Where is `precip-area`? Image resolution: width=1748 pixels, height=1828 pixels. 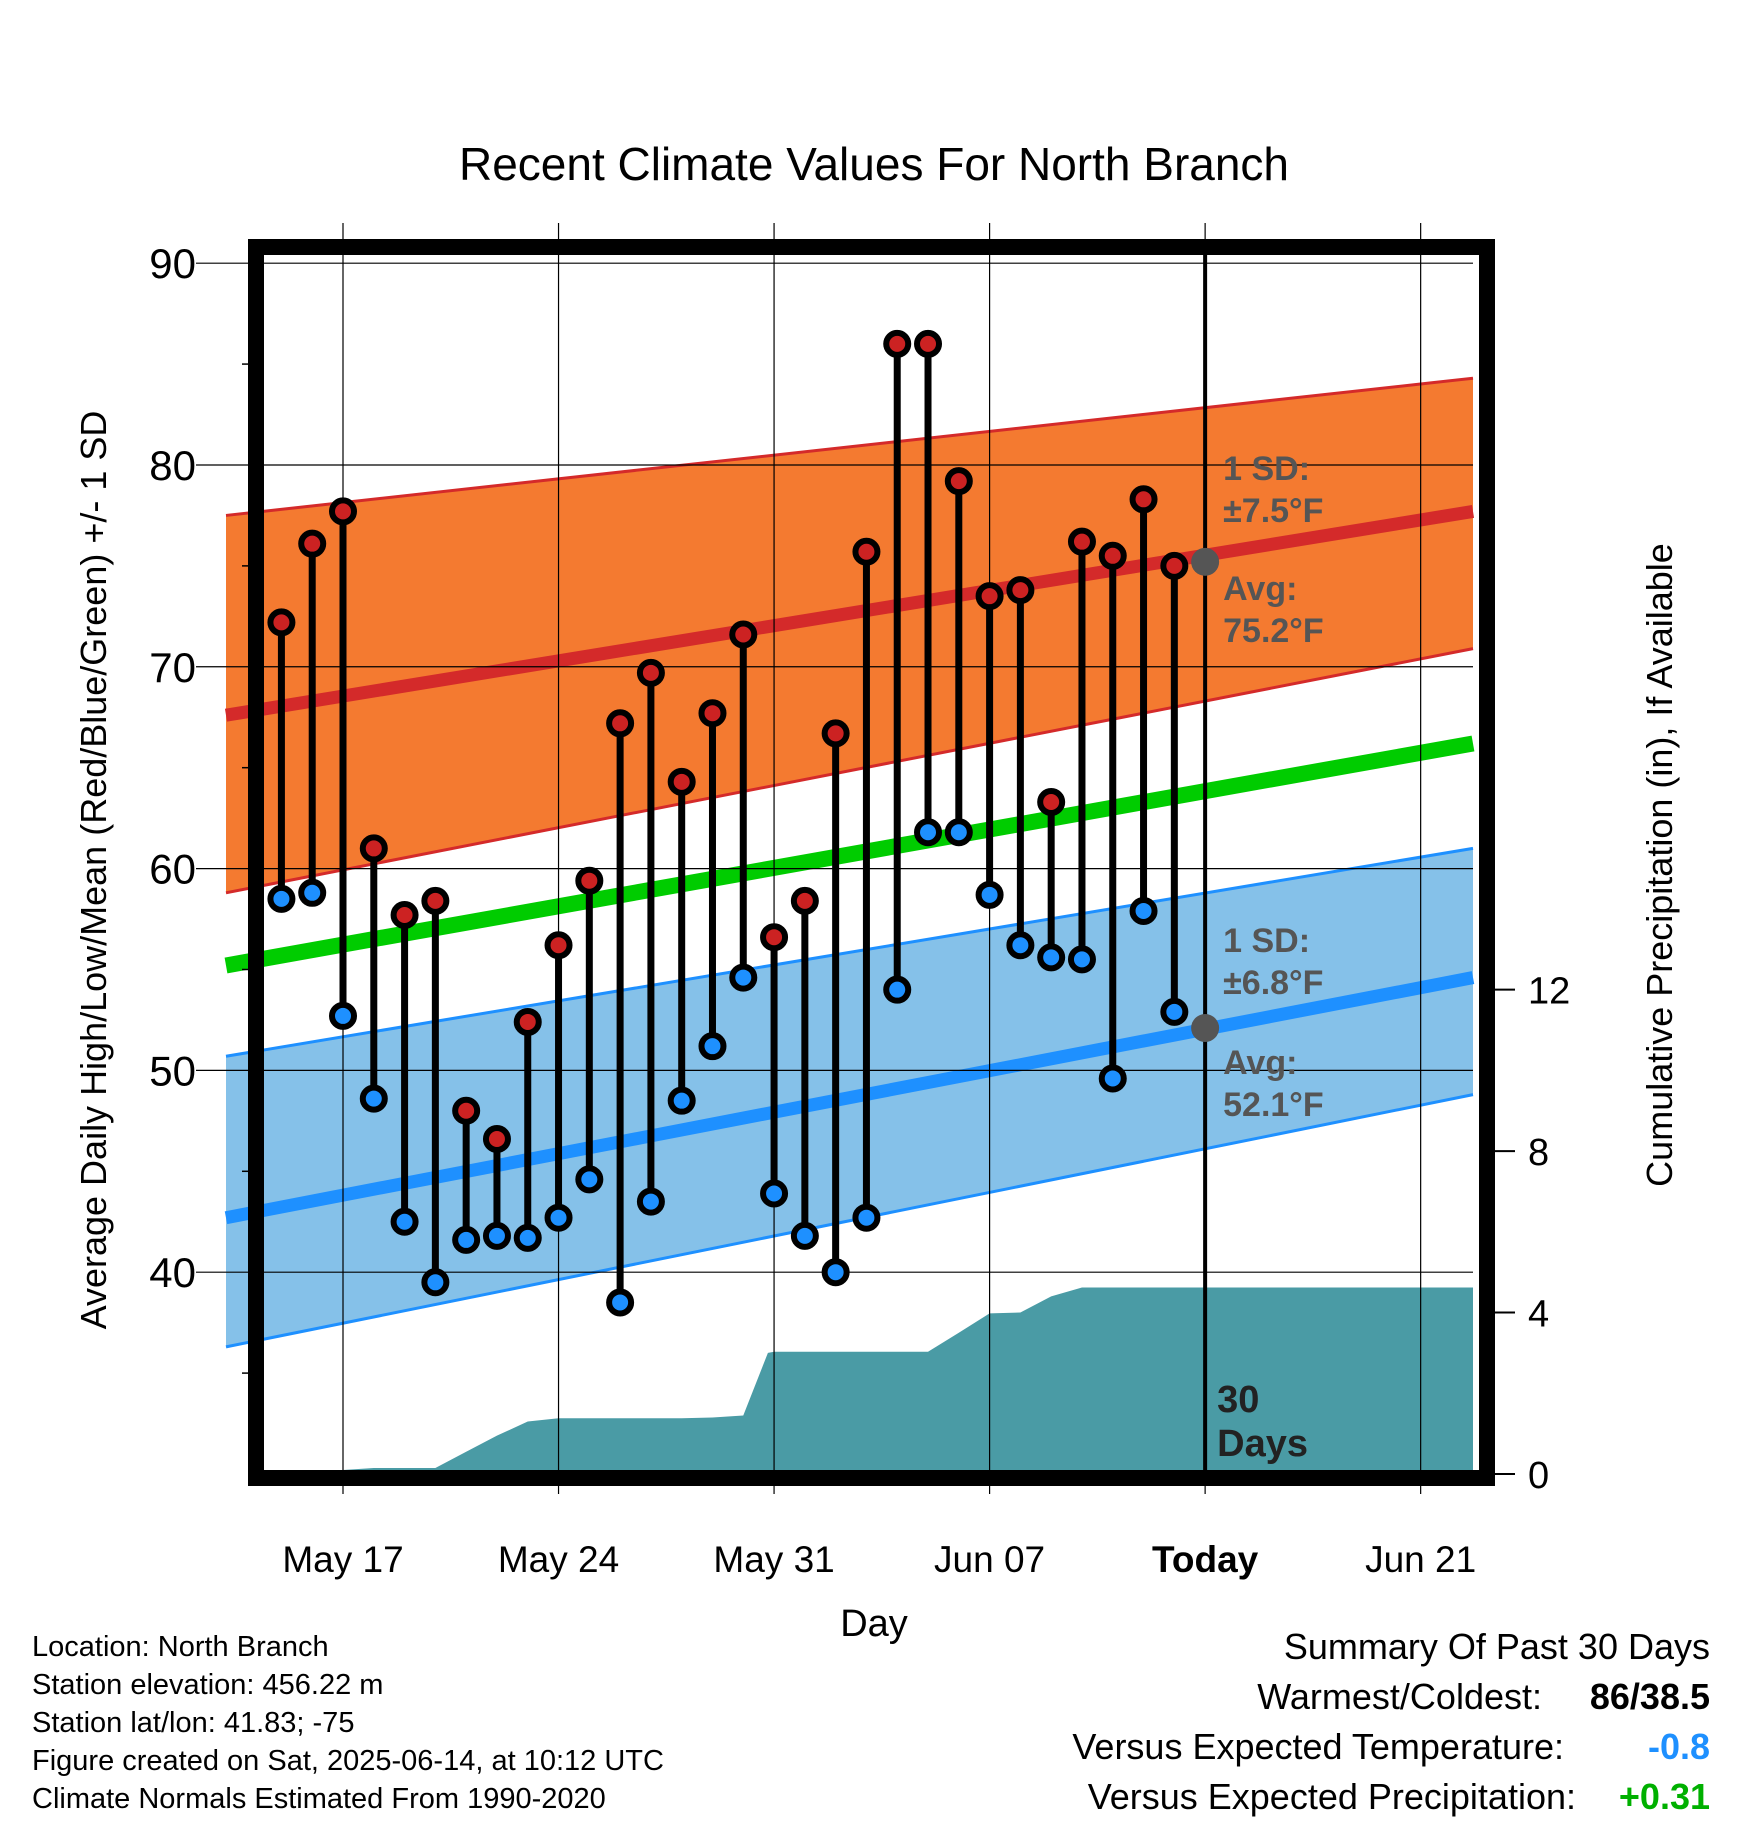
precip-area is located at coordinates (849, 1380).